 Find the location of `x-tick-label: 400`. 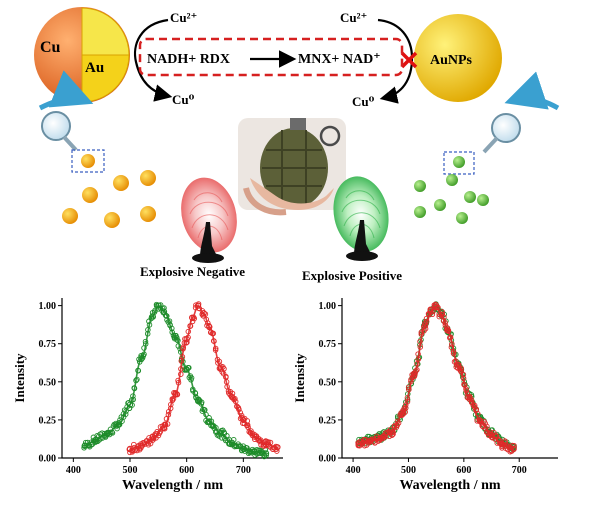

x-tick-label: 400 is located at coordinates (353, 470).